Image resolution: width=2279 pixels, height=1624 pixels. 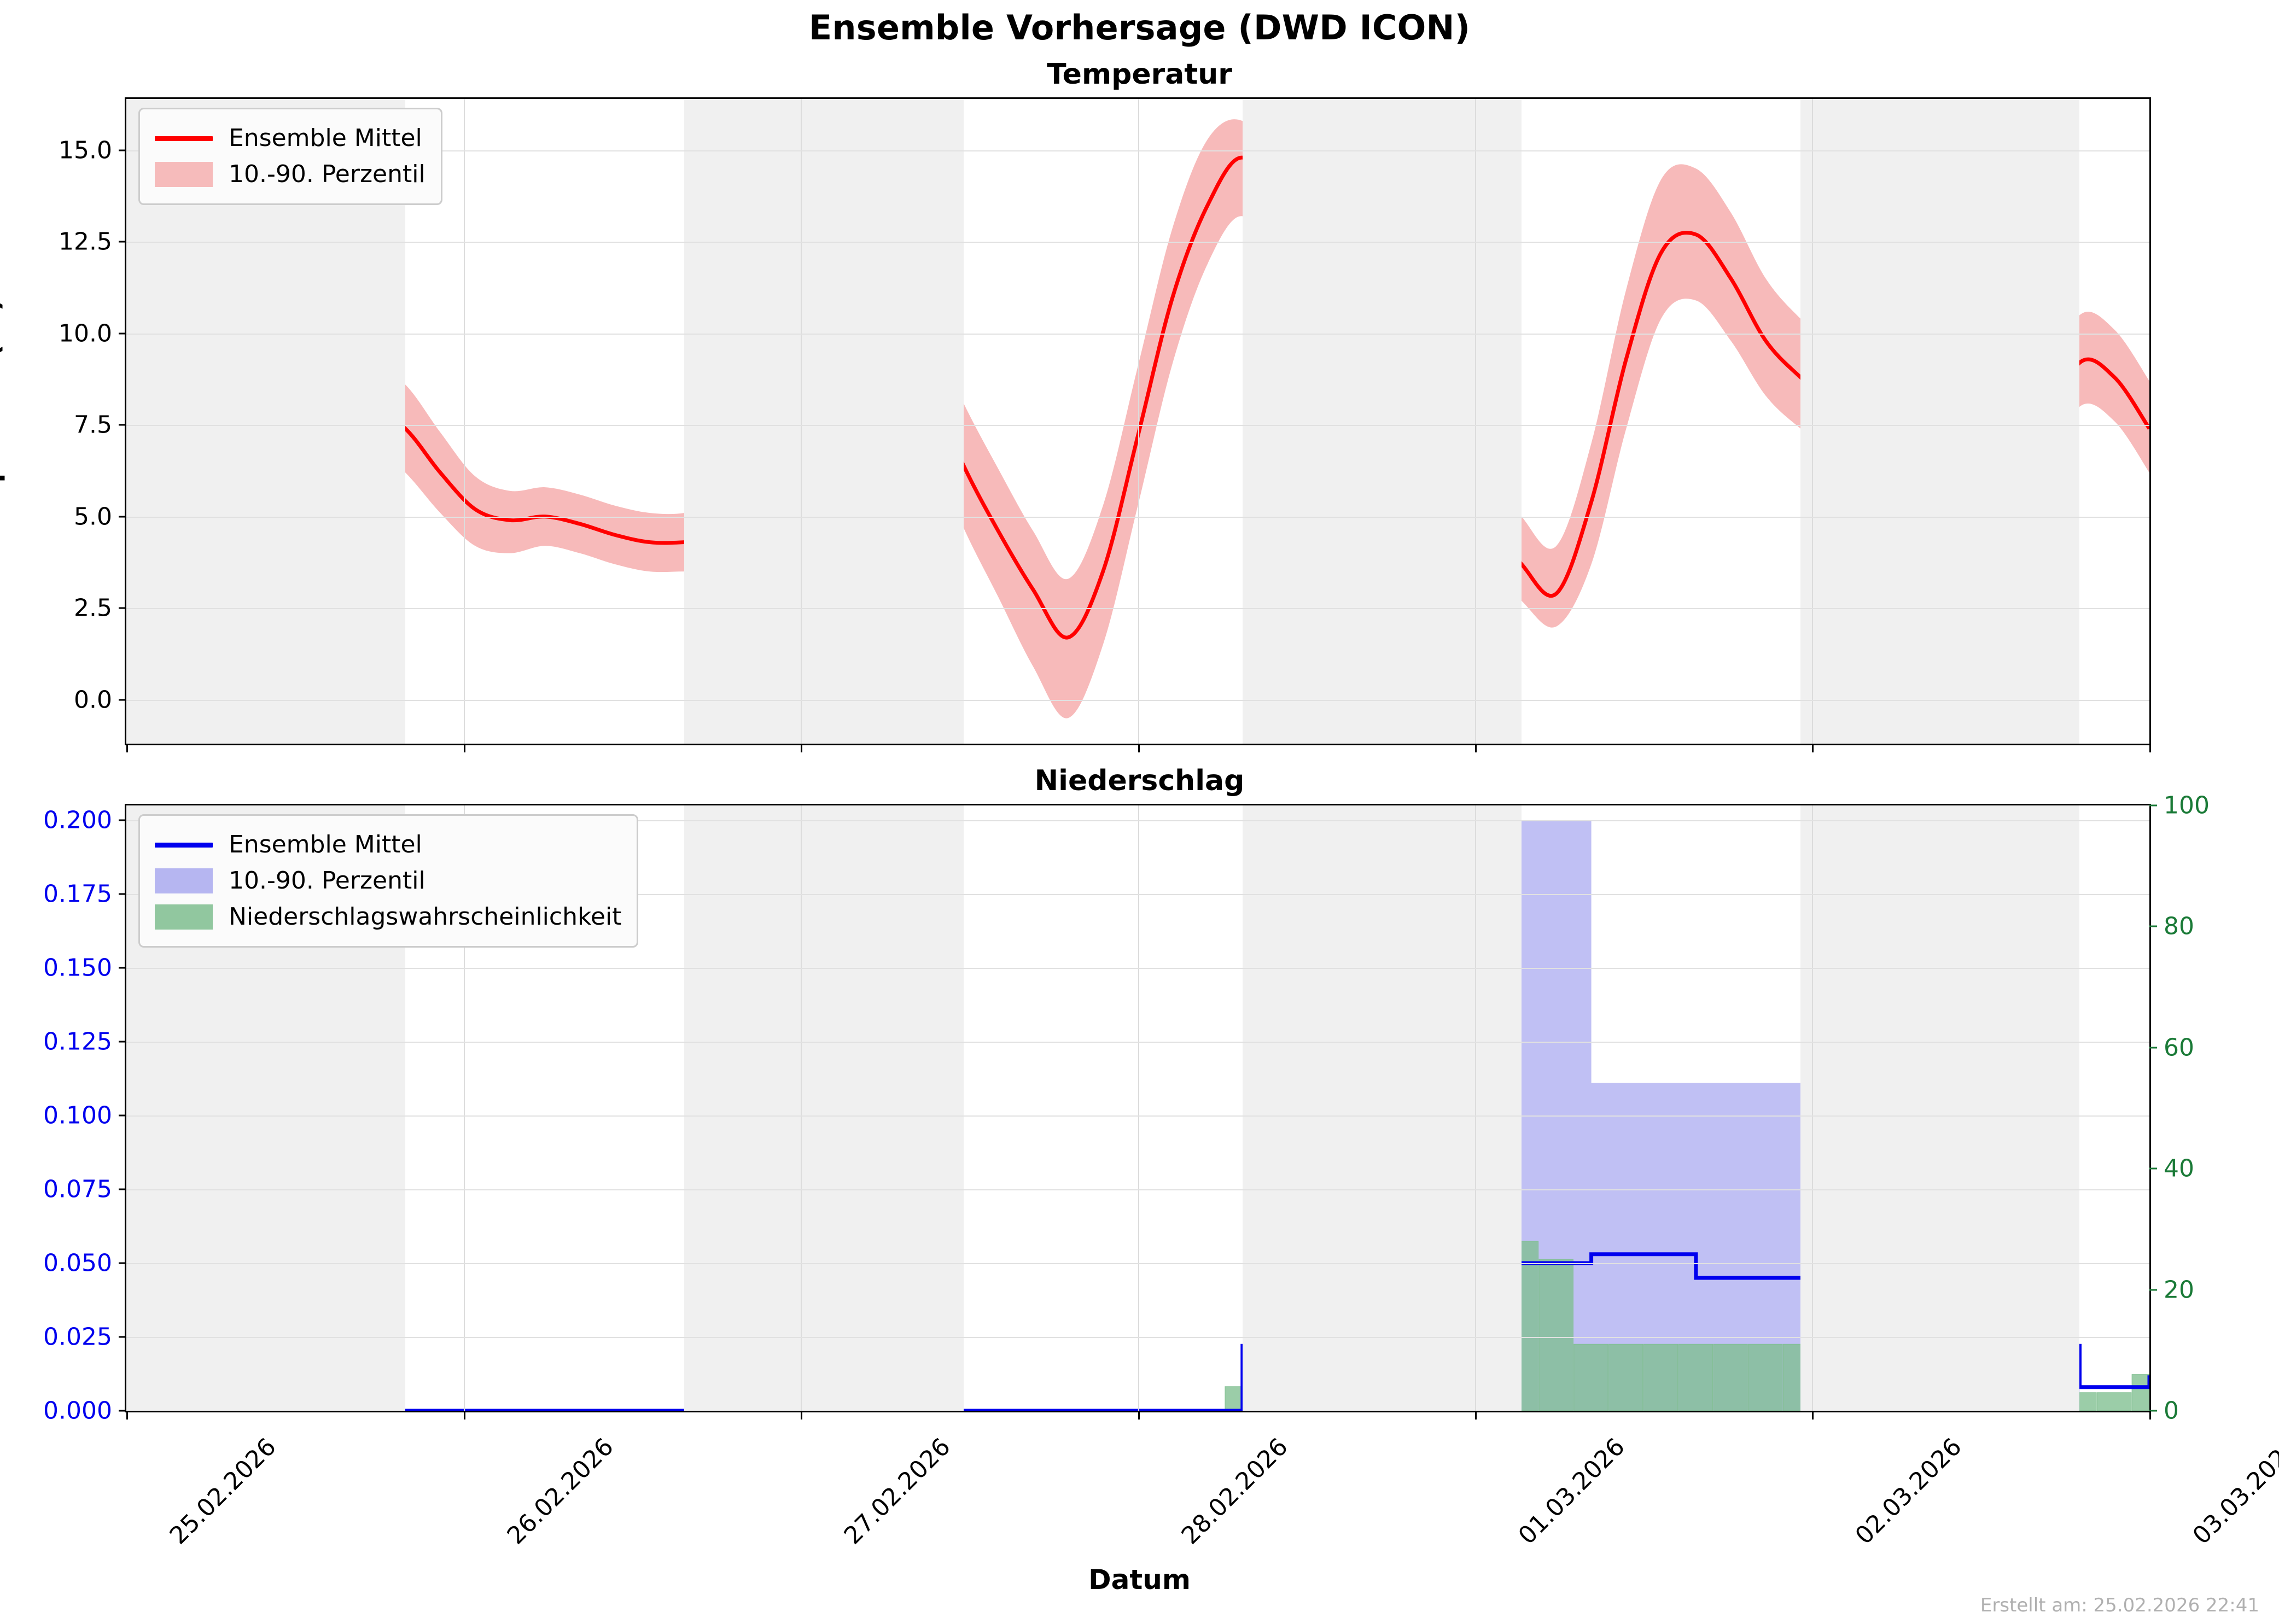 What do you see at coordinates (327, 174) in the screenshot?
I see `temperature-legend-label: 10.-90. Perzentil` at bounding box center [327, 174].